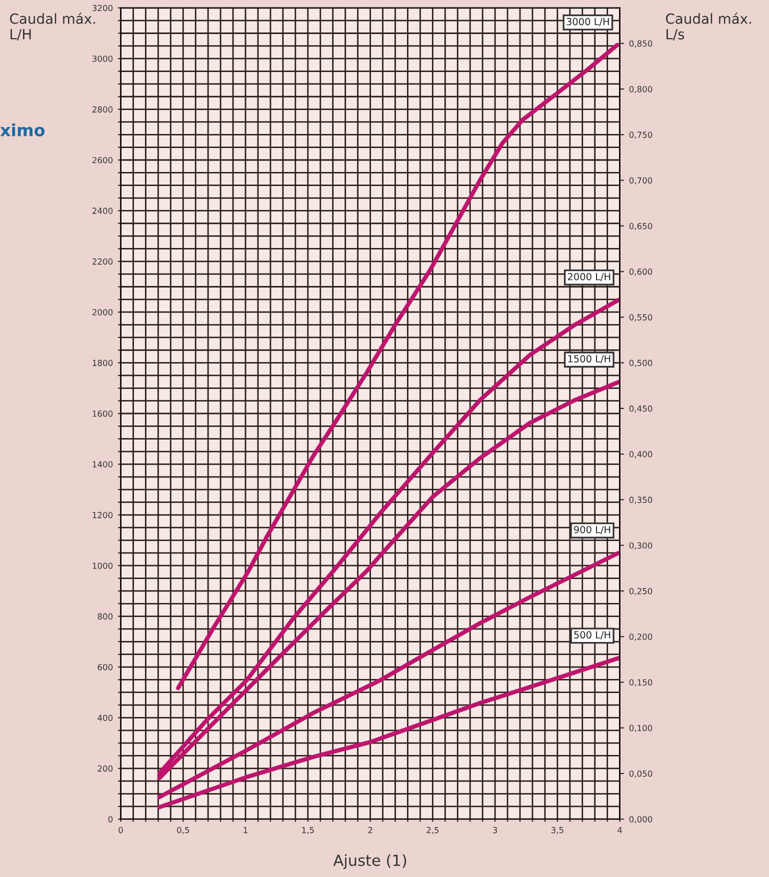 This screenshot has width=769, height=877. Describe the element at coordinates (105, 667) in the screenshot. I see `y-tick-label: 600` at that location.